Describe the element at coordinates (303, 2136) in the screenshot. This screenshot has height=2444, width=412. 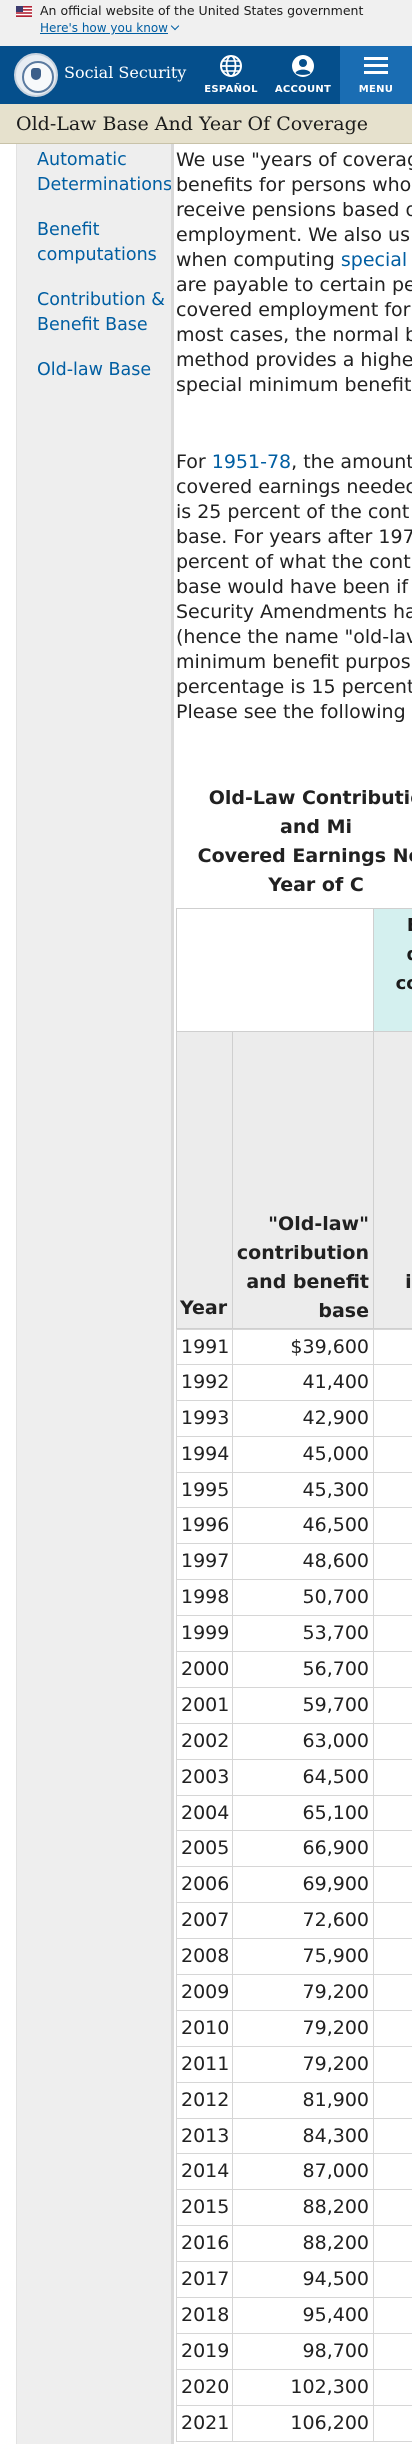
I see `cell-old-law-base: 84,300` at that location.